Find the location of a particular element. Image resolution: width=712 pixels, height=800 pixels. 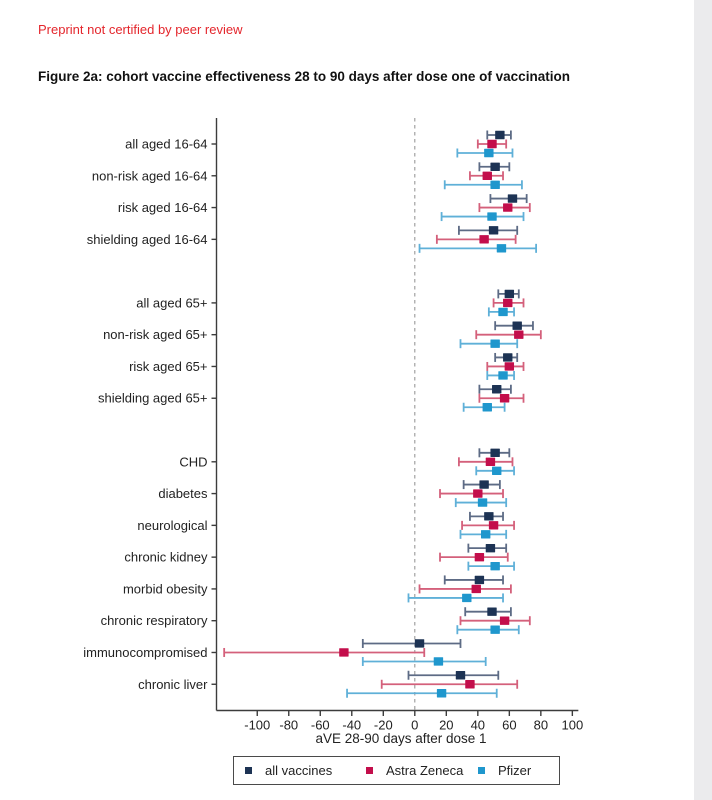

legend-item-pfizer: Pfizer is located at coordinates (504, 770).